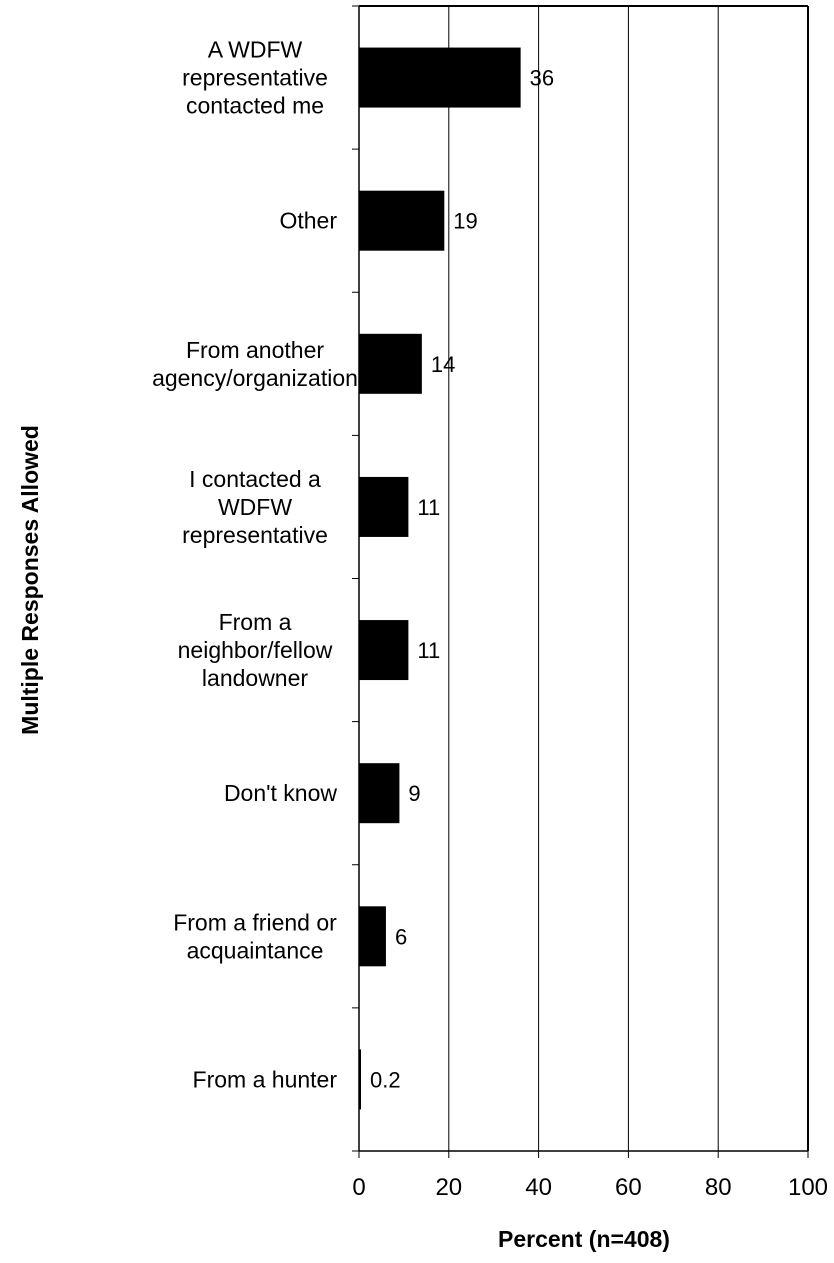  What do you see at coordinates (280, 793) in the screenshot?
I see `category-label: Don't know` at bounding box center [280, 793].